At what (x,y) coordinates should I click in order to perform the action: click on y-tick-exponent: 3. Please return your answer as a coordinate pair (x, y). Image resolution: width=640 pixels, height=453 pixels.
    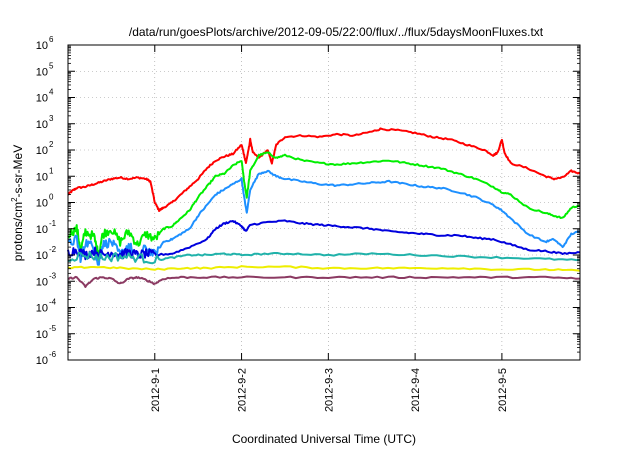
    Looking at the image, I should click on (51, 118).